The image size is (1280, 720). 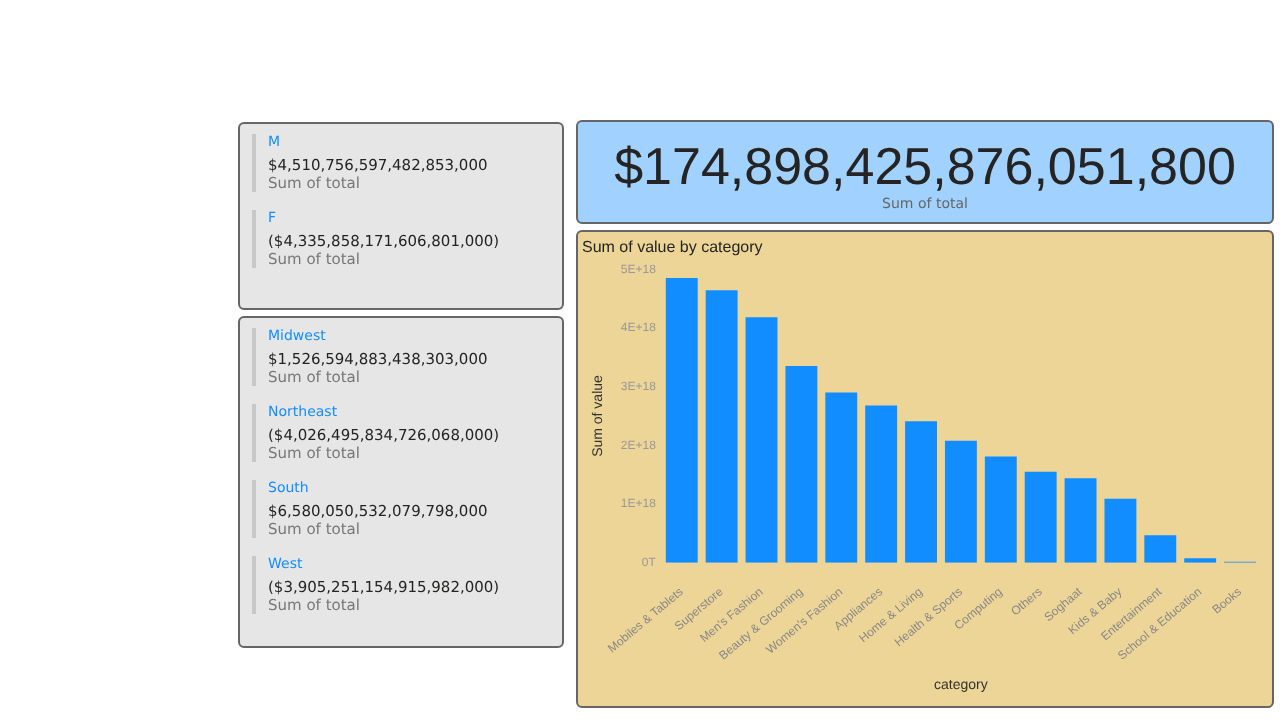 I want to click on chart-title: Sum of value by category, so click(x=672, y=247).